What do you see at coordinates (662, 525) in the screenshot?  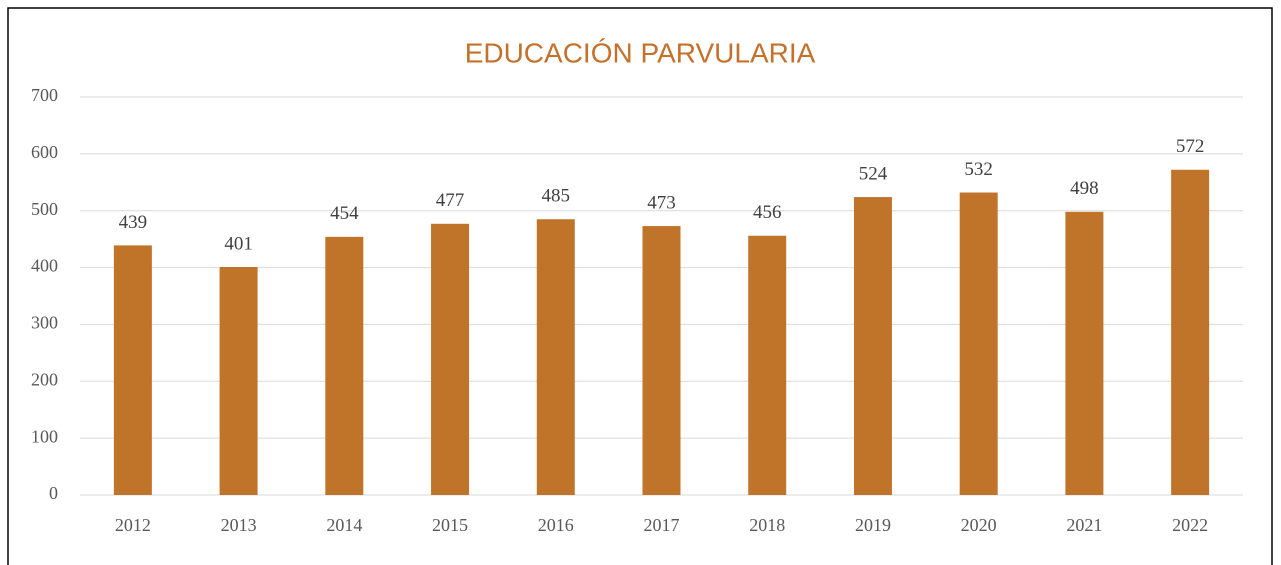 I see `x-tick-label: 2017` at bounding box center [662, 525].